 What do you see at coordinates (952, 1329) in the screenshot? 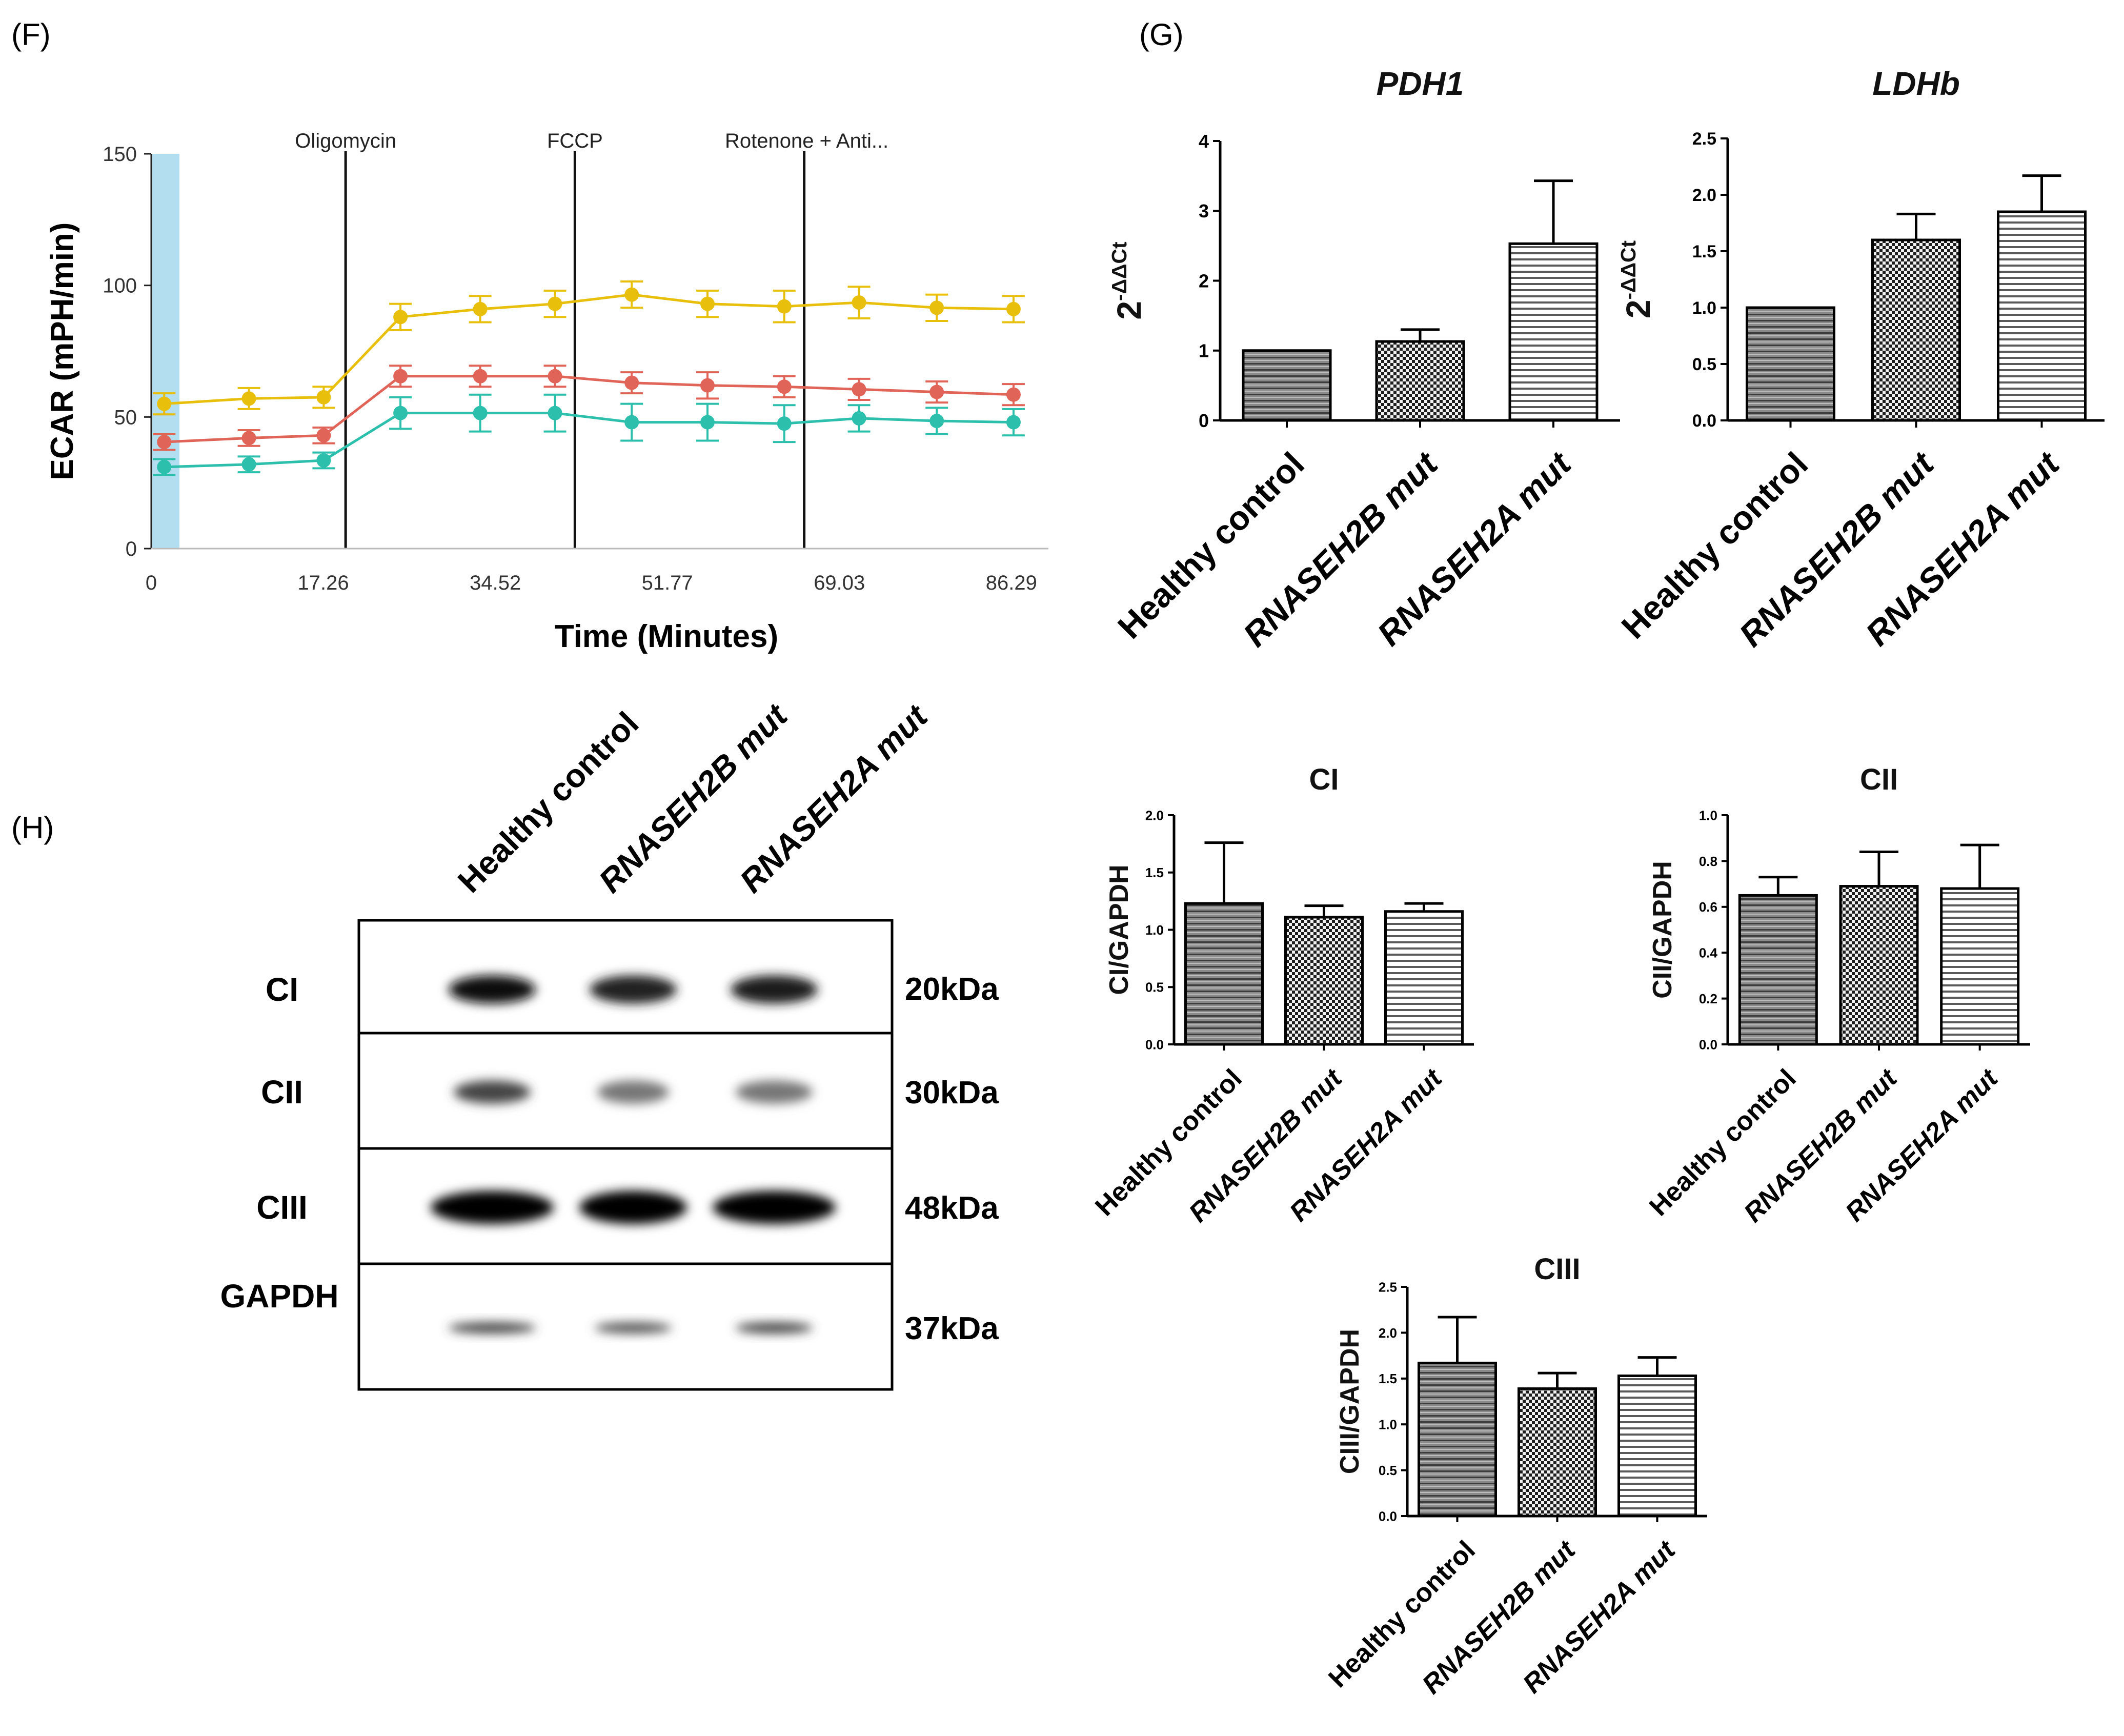
I see `blot-kda-label: 37kDa` at bounding box center [952, 1329].